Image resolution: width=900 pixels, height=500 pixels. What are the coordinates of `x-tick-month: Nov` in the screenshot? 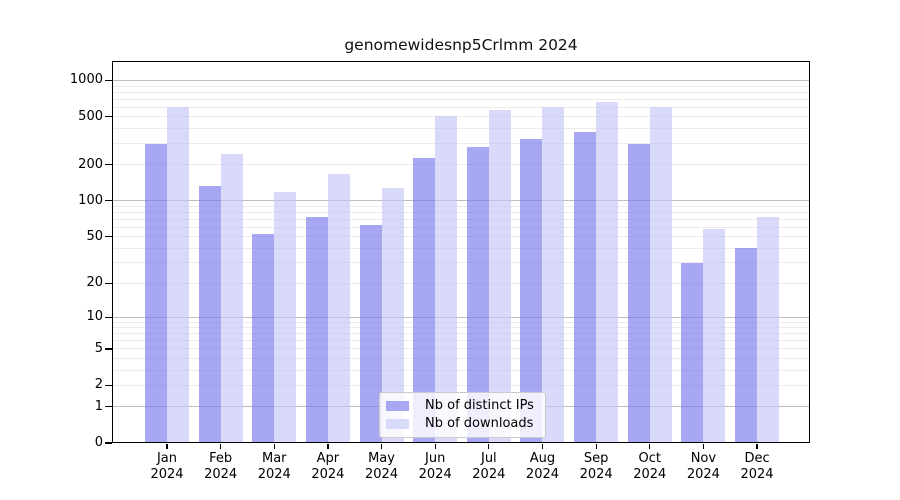 It's located at (703, 458).